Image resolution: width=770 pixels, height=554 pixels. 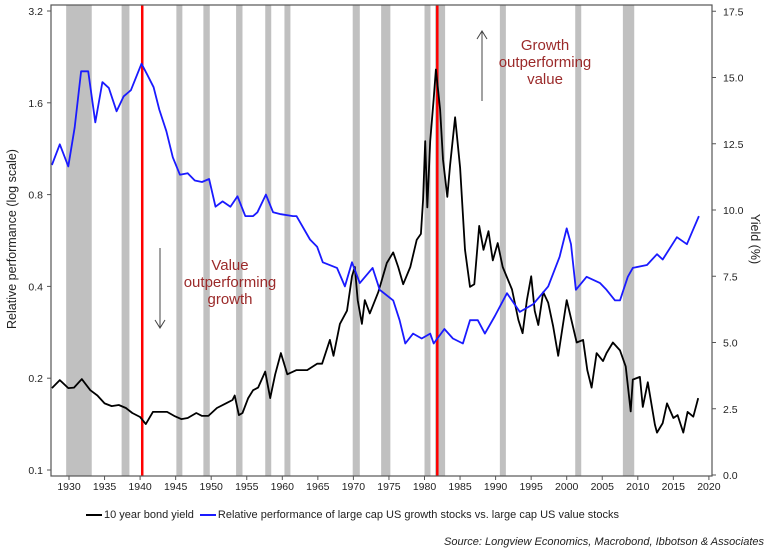 I want to click on y-right-tick-label: 10.0, so click(x=733, y=211).